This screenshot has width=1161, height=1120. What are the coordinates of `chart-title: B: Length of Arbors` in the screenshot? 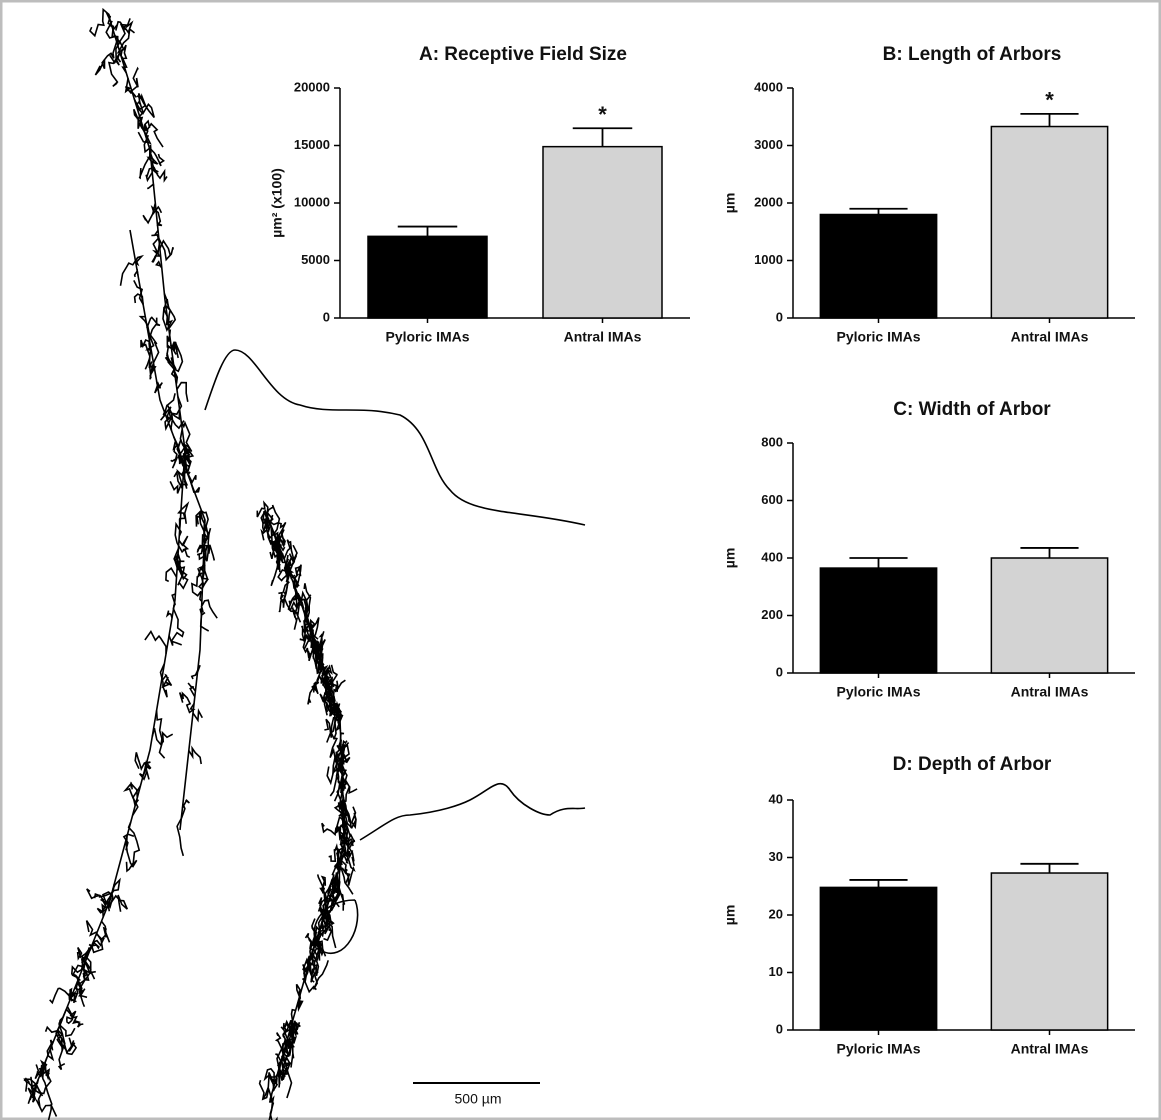 It's located at (972, 54).